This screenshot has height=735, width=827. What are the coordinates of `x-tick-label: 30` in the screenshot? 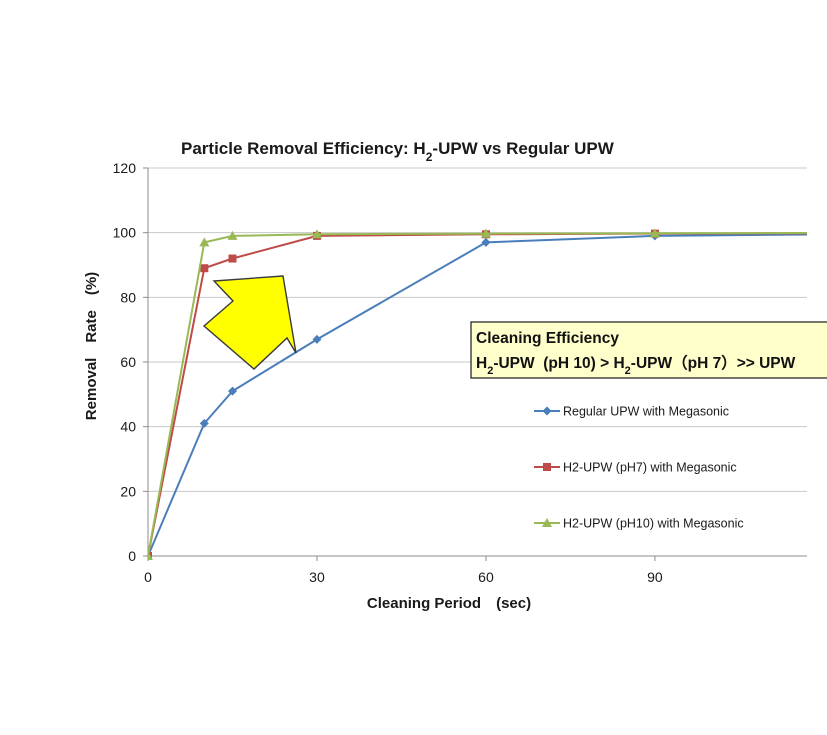 It's located at (317, 577).